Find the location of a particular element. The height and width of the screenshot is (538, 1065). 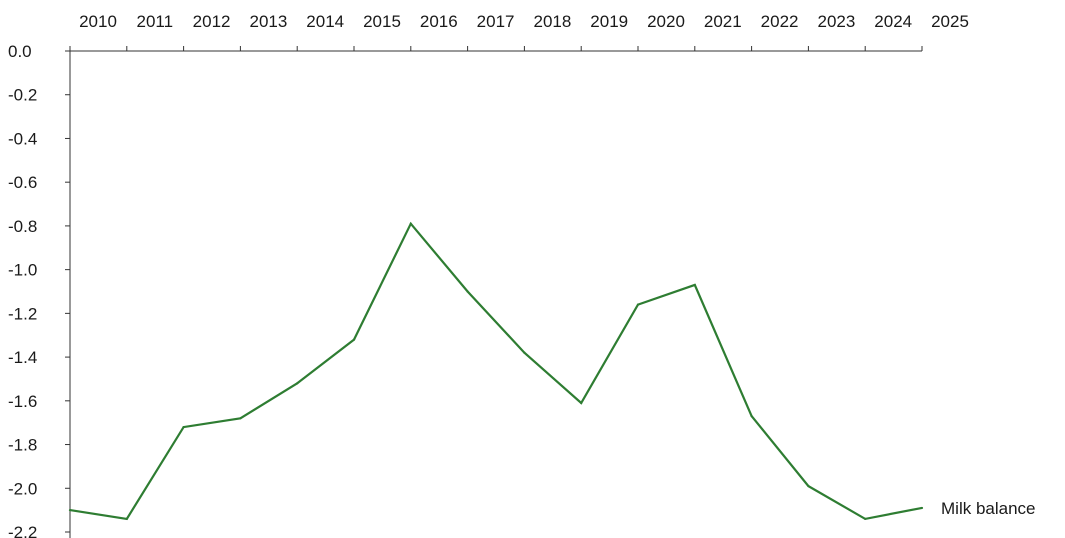

y-tick-label: -0.6 is located at coordinates (22, 182).